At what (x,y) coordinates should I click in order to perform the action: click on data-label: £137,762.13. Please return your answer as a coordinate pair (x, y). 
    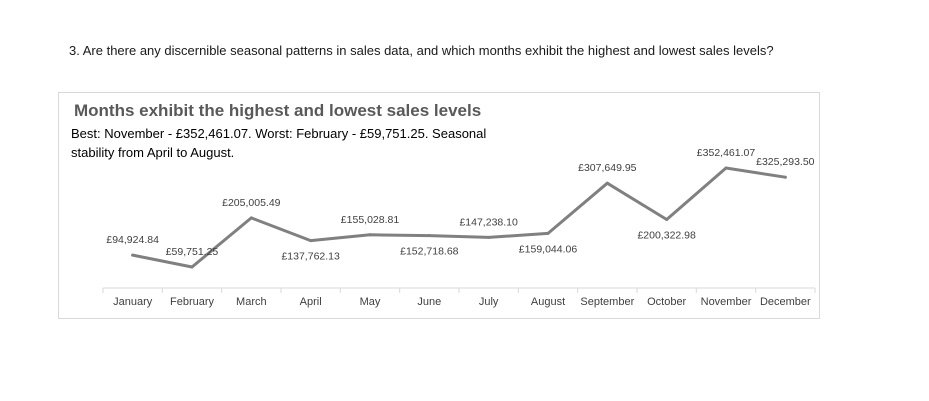
    Looking at the image, I should click on (310, 257).